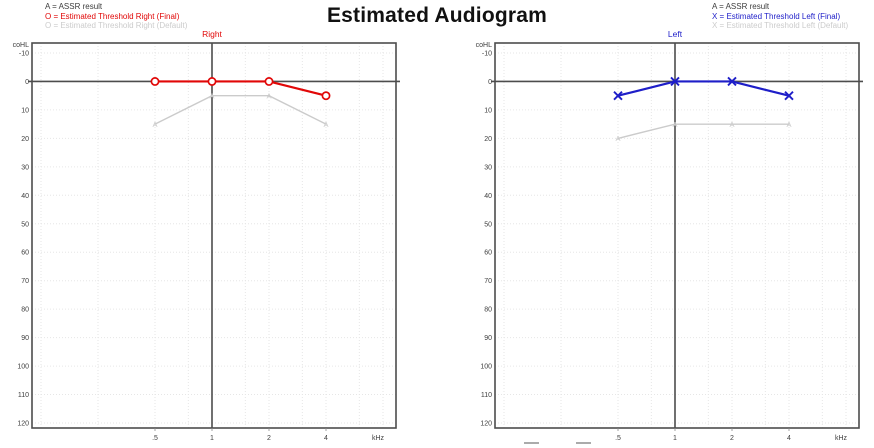 The image size is (874, 448). Describe the element at coordinates (776, 16) in the screenshot. I see `legend-line: X = Estimated Threshold Left (Final)` at that location.